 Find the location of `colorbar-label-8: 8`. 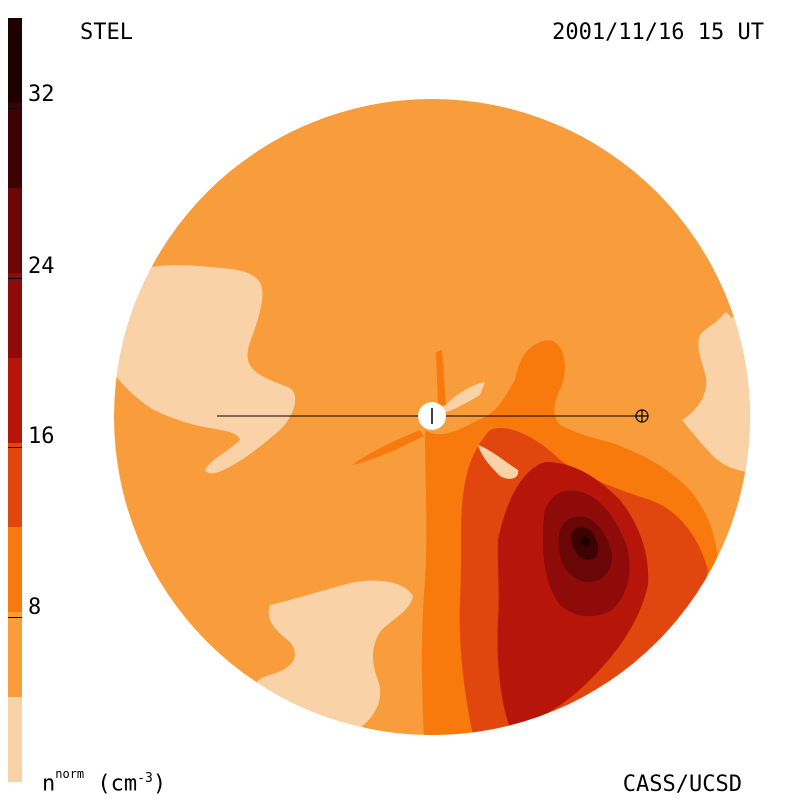

colorbar-label-8: 8 is located at coordinates (35, 607).